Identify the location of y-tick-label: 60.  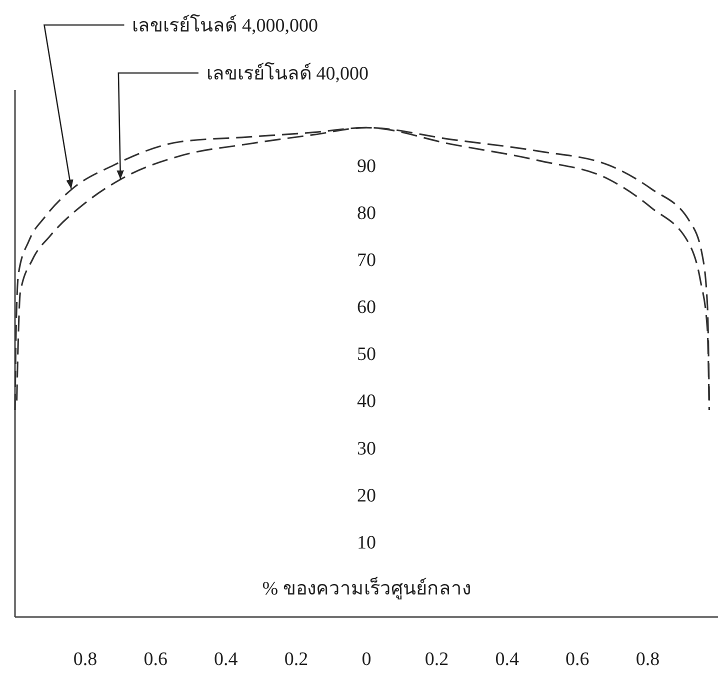
(366, 307).